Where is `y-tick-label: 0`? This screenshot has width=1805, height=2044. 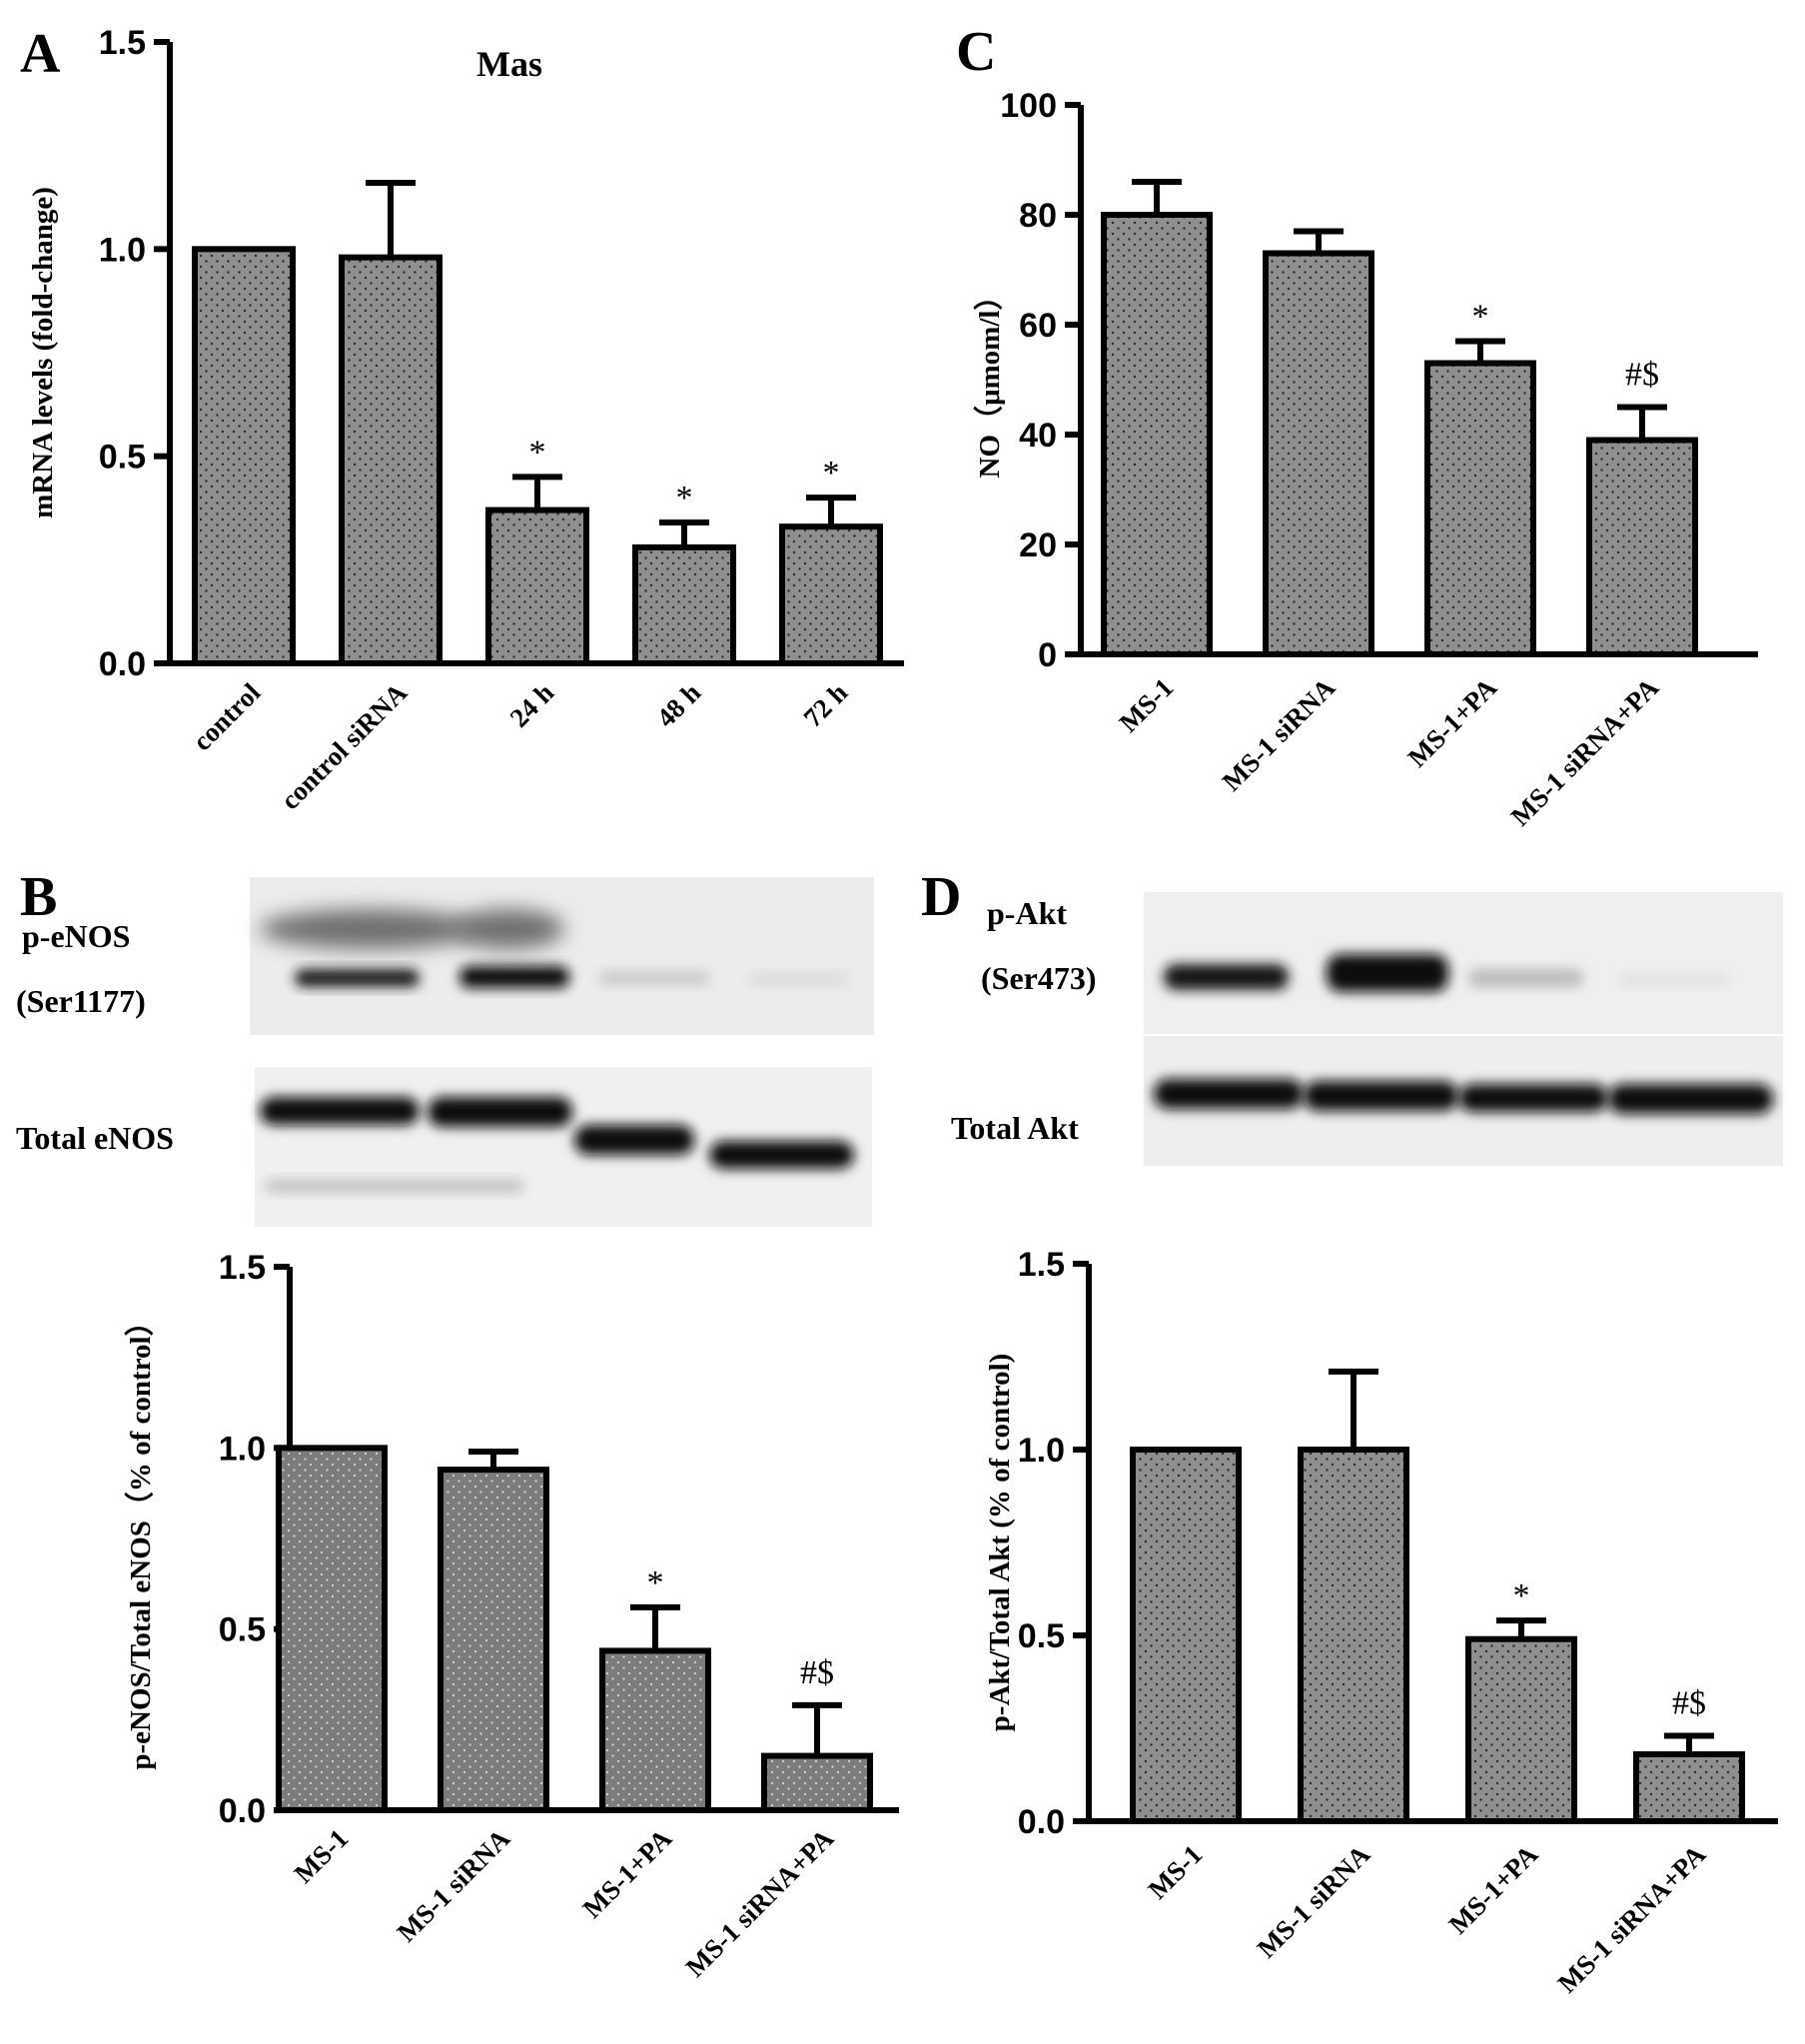
y-tick-label: 0 is located at coordinates (1047, 655).